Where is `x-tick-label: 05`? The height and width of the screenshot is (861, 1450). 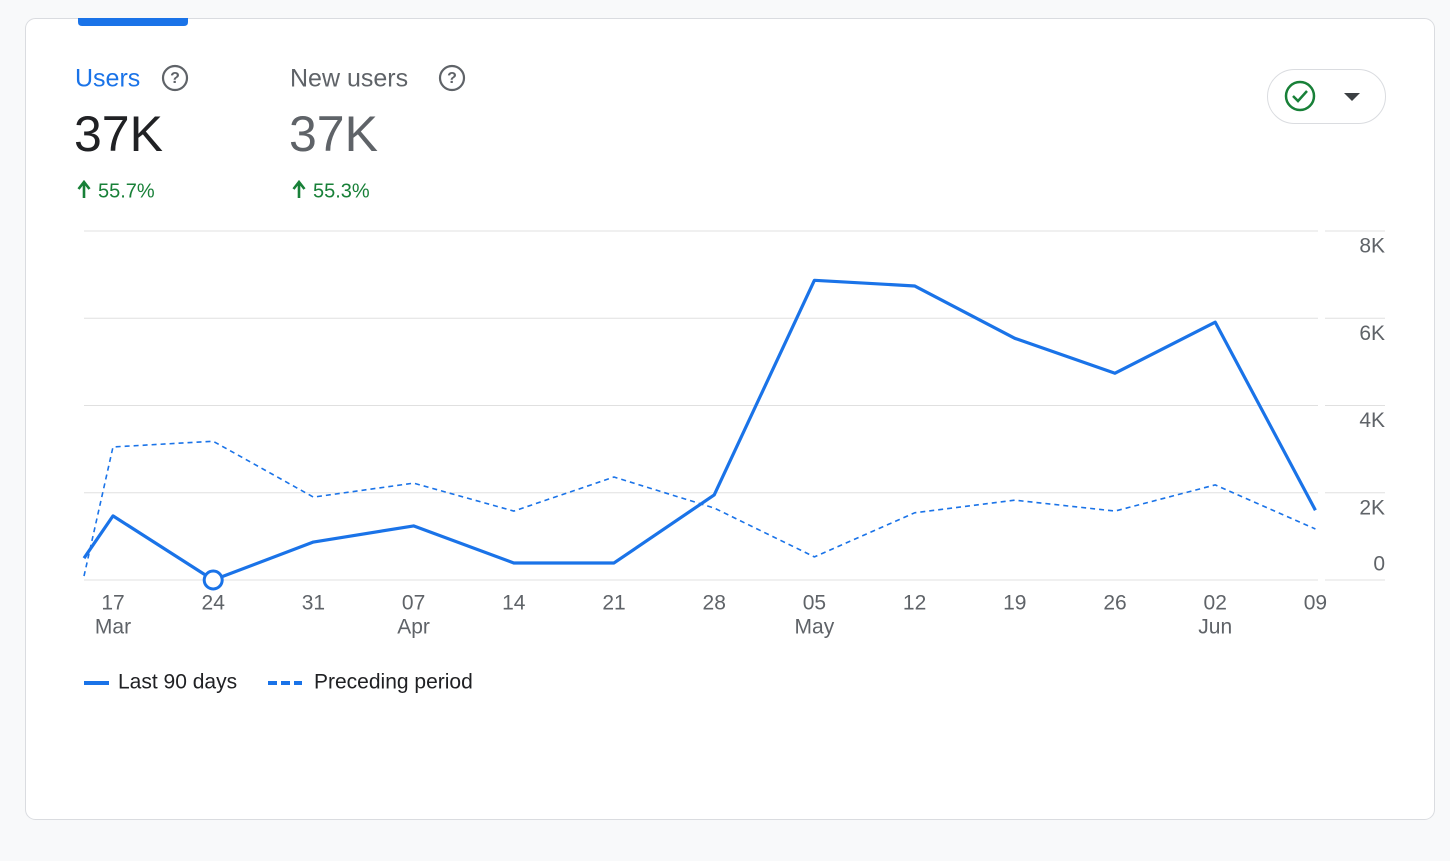
x-tick-label: 05 is located at coordinates (814, 603).